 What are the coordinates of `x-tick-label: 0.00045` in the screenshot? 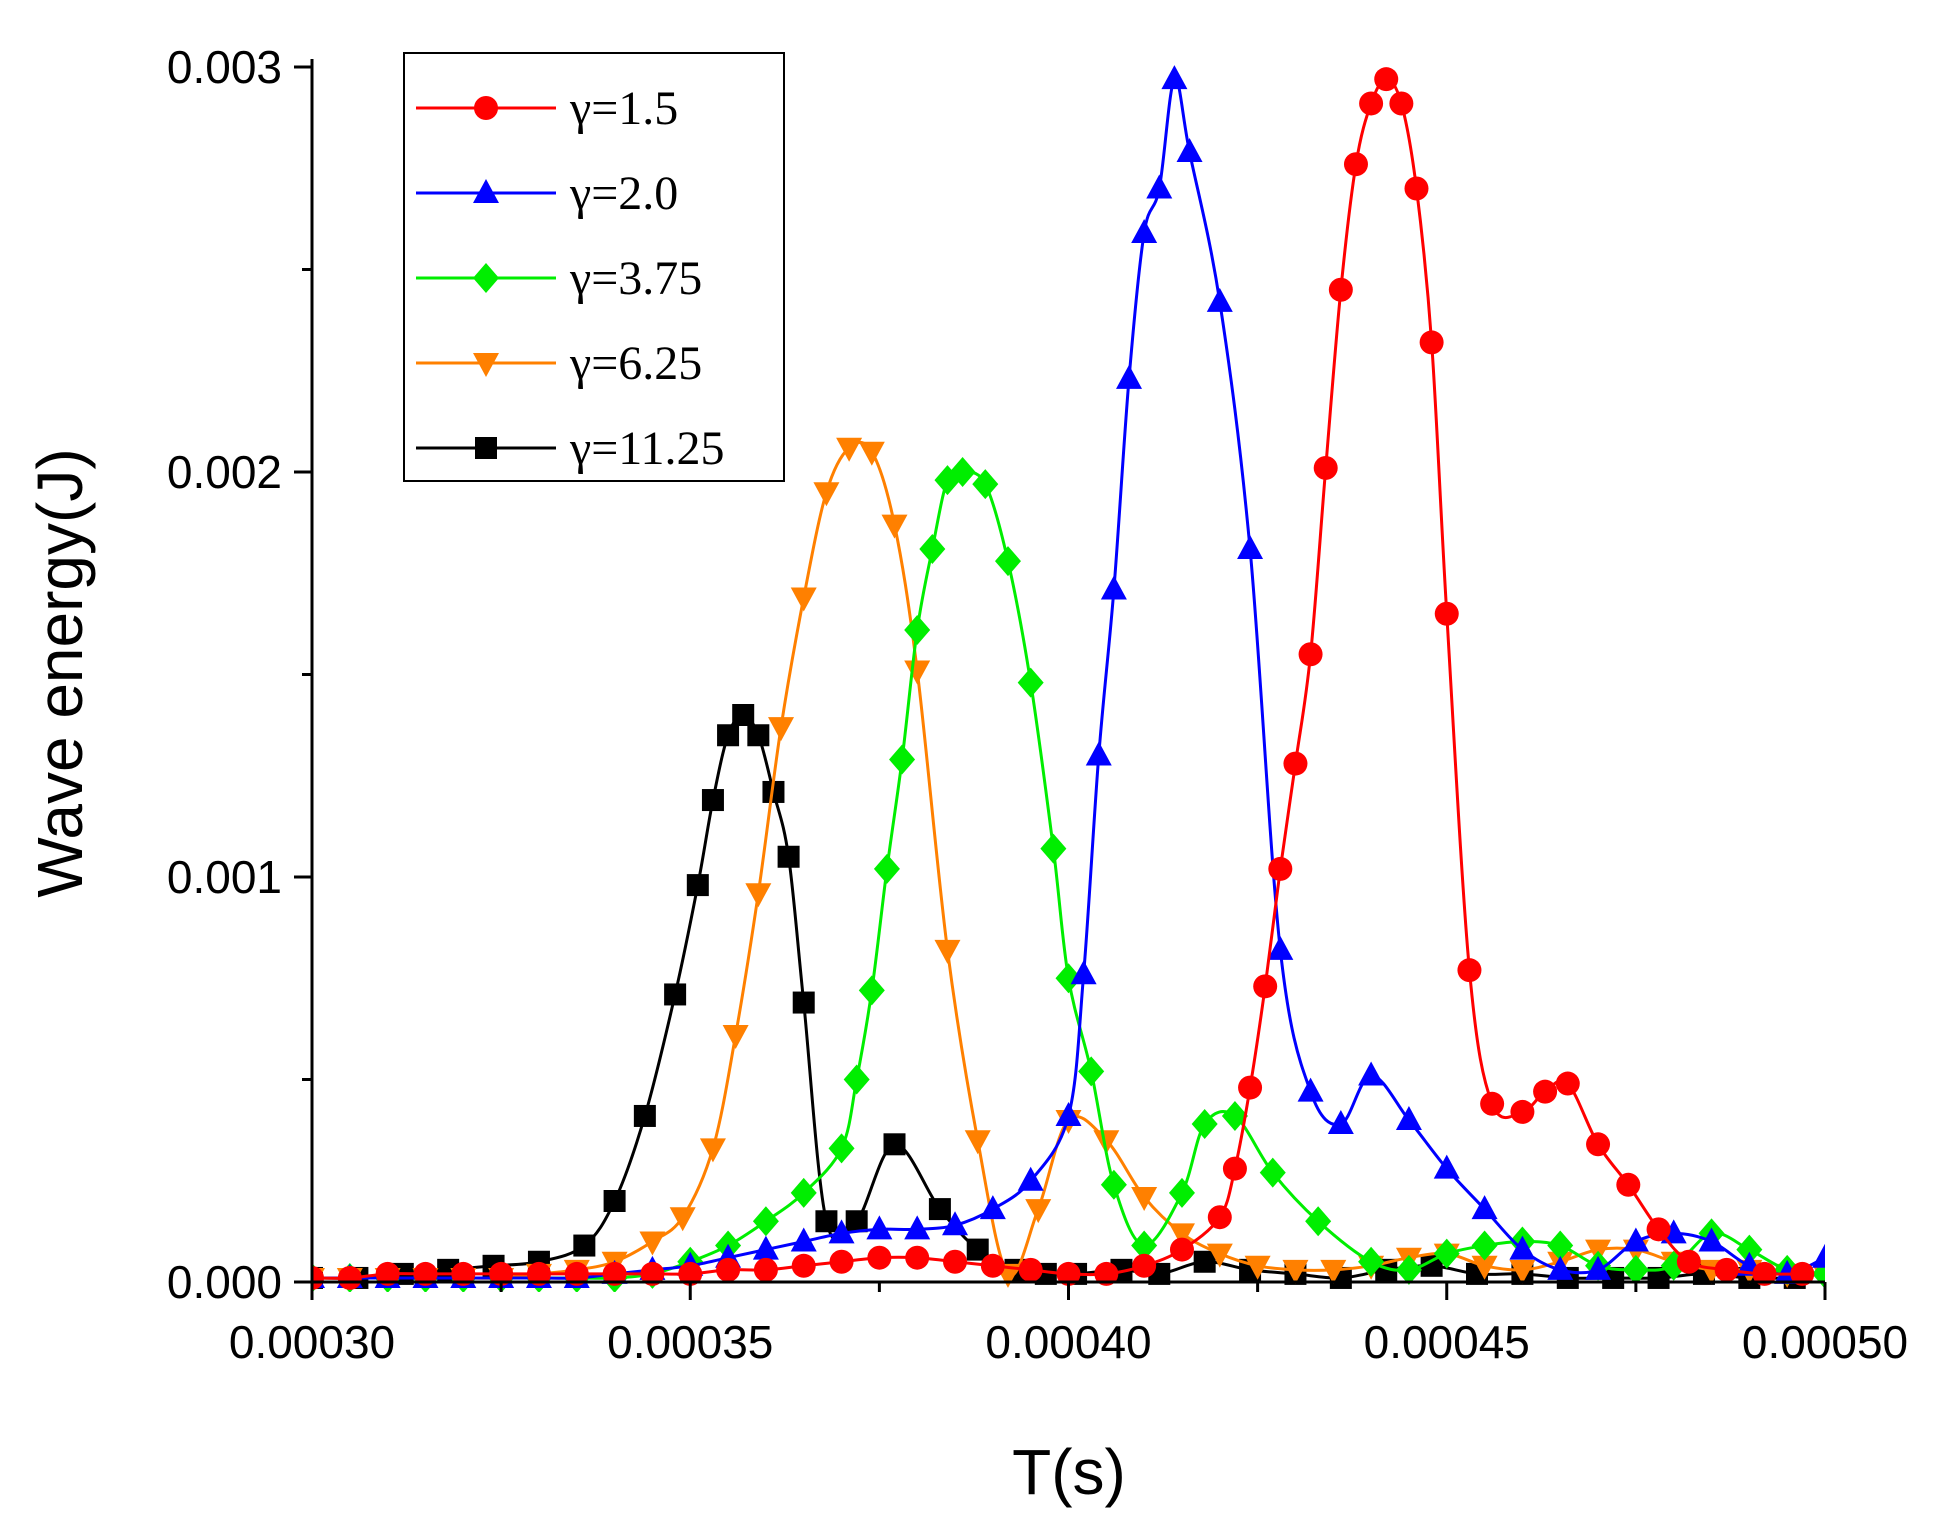 It's located at (1447, 1342).